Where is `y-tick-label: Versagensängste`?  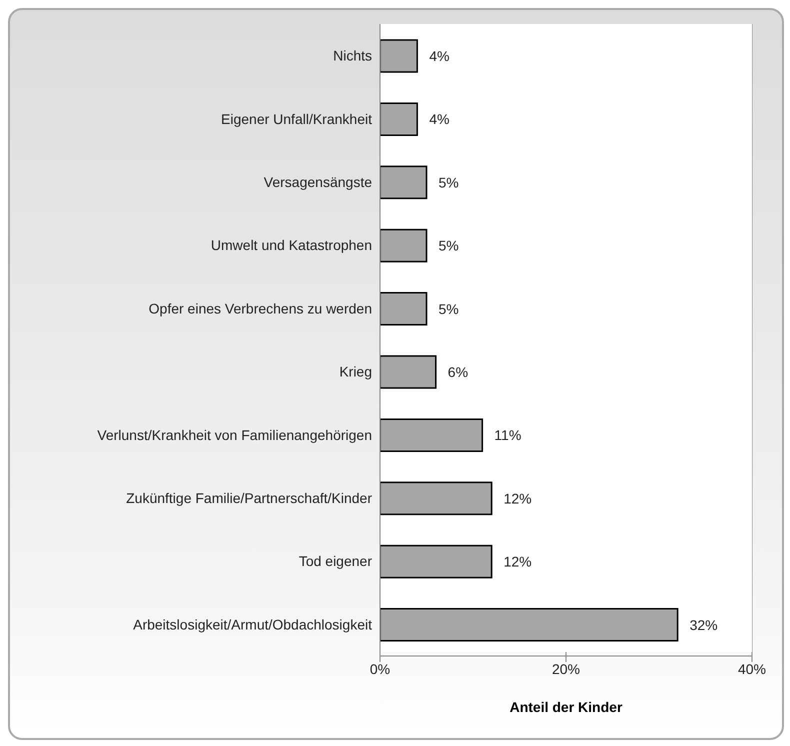
y-tick-label: Versagensängste is located at coordinates (318, 182).